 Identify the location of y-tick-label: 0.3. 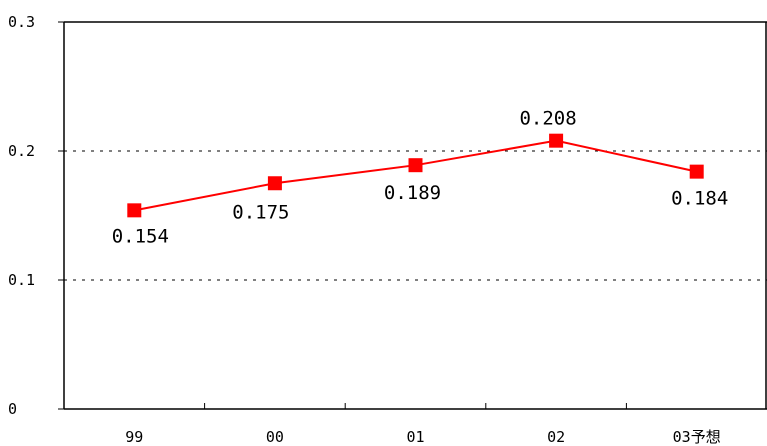
(21, 22).